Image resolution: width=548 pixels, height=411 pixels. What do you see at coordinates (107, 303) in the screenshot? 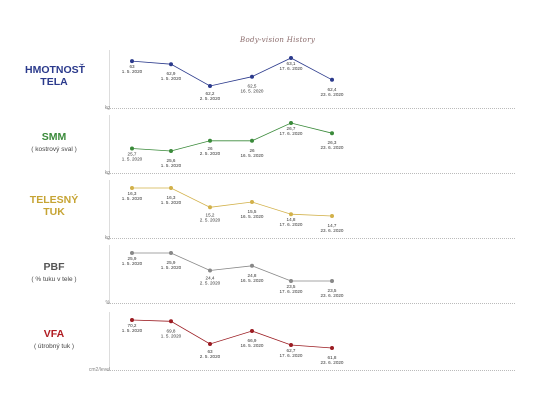
I see `unit-label: %` at bounding box center [107, 303].